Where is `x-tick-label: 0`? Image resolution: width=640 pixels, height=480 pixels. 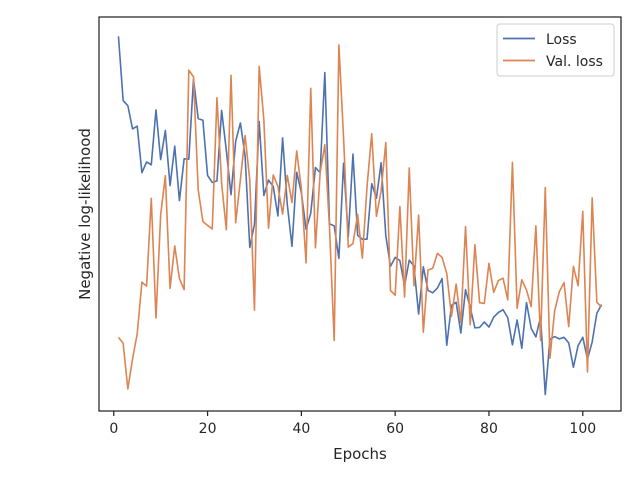
x-tick-label: 0 is located at coordinates (113, 429).